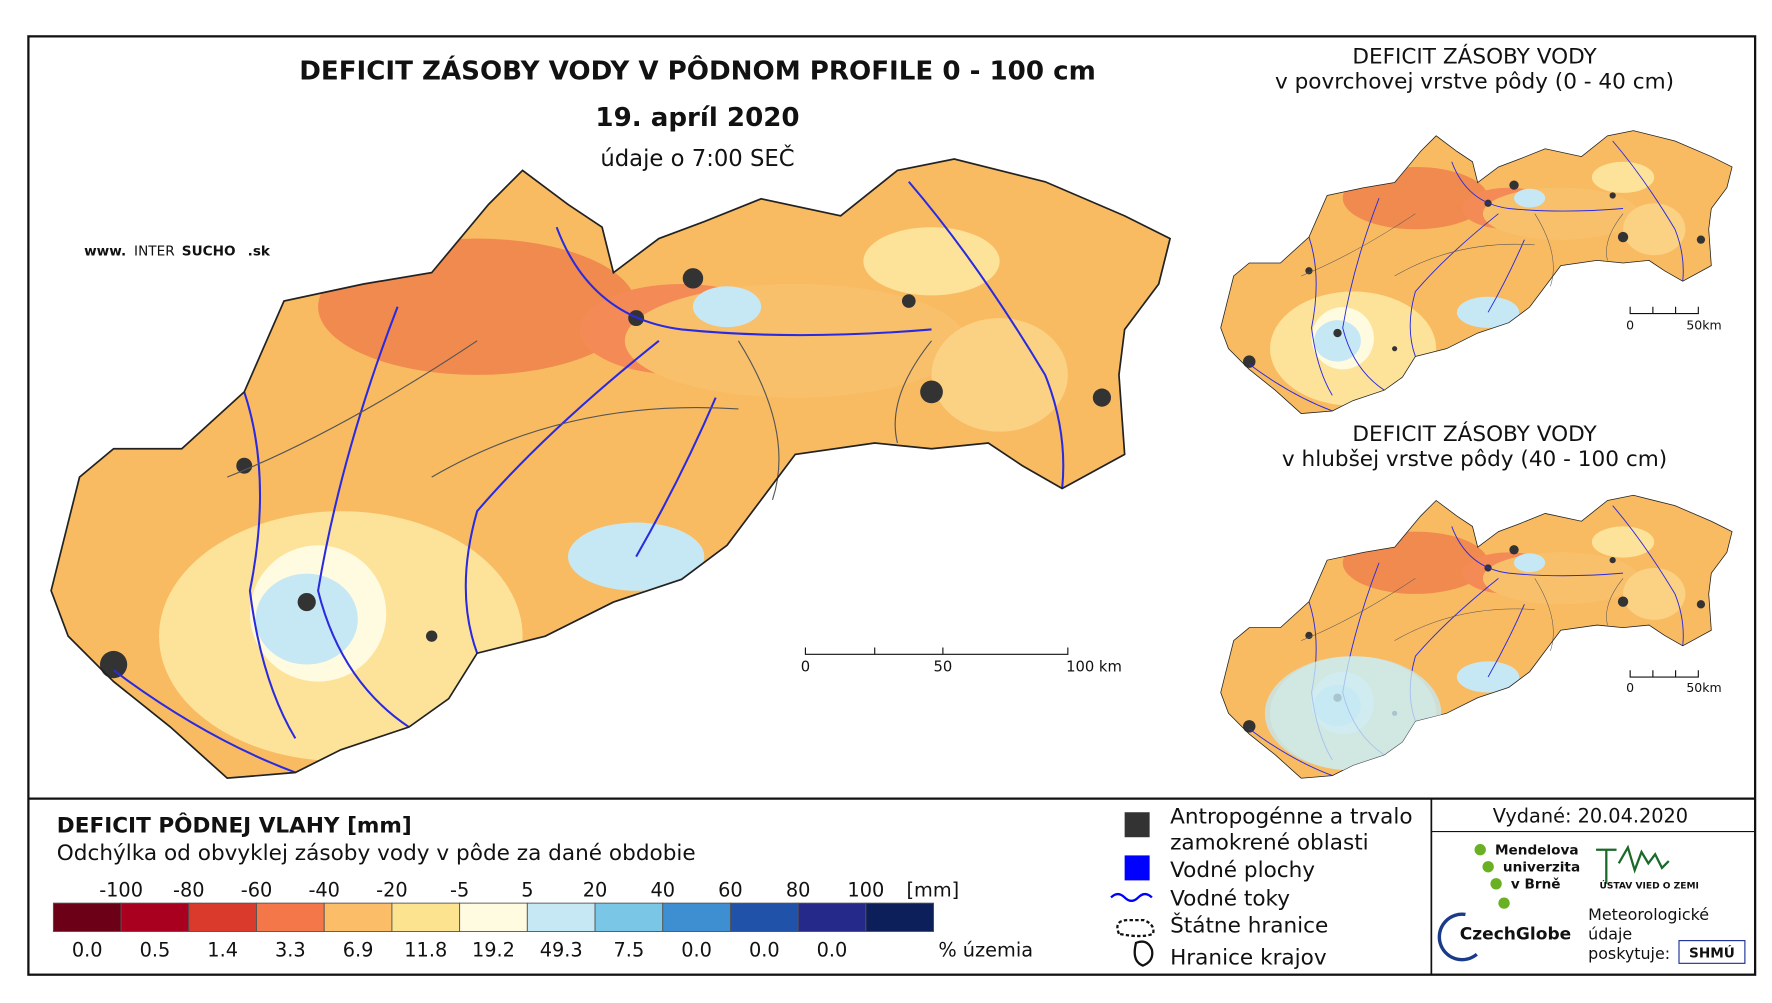 Image resolution: width=1772 pixels, height=1003 pixels. I want to click on legend-threshold: 60, so click(730, 889).